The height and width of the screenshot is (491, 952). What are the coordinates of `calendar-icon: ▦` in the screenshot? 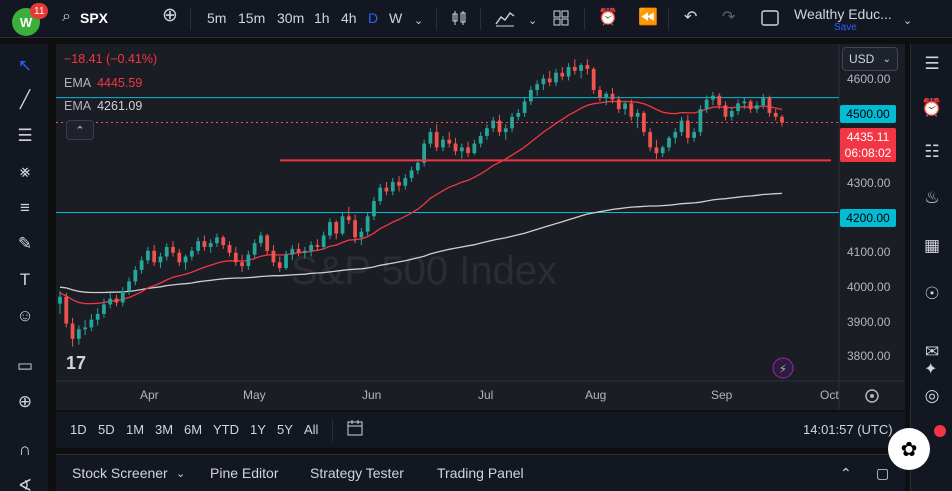 It's located at (932, 245).